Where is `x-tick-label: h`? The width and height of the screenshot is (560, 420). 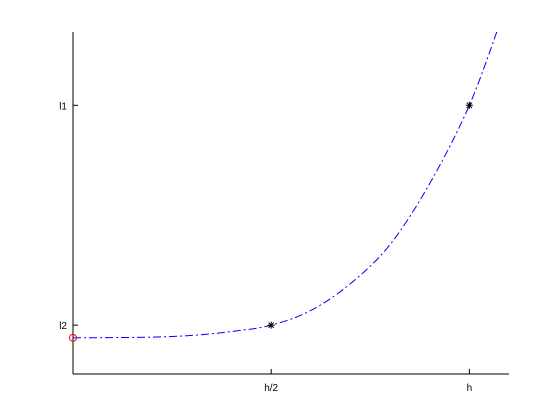 x-tick-label: h is located at coordinates (470, 388).